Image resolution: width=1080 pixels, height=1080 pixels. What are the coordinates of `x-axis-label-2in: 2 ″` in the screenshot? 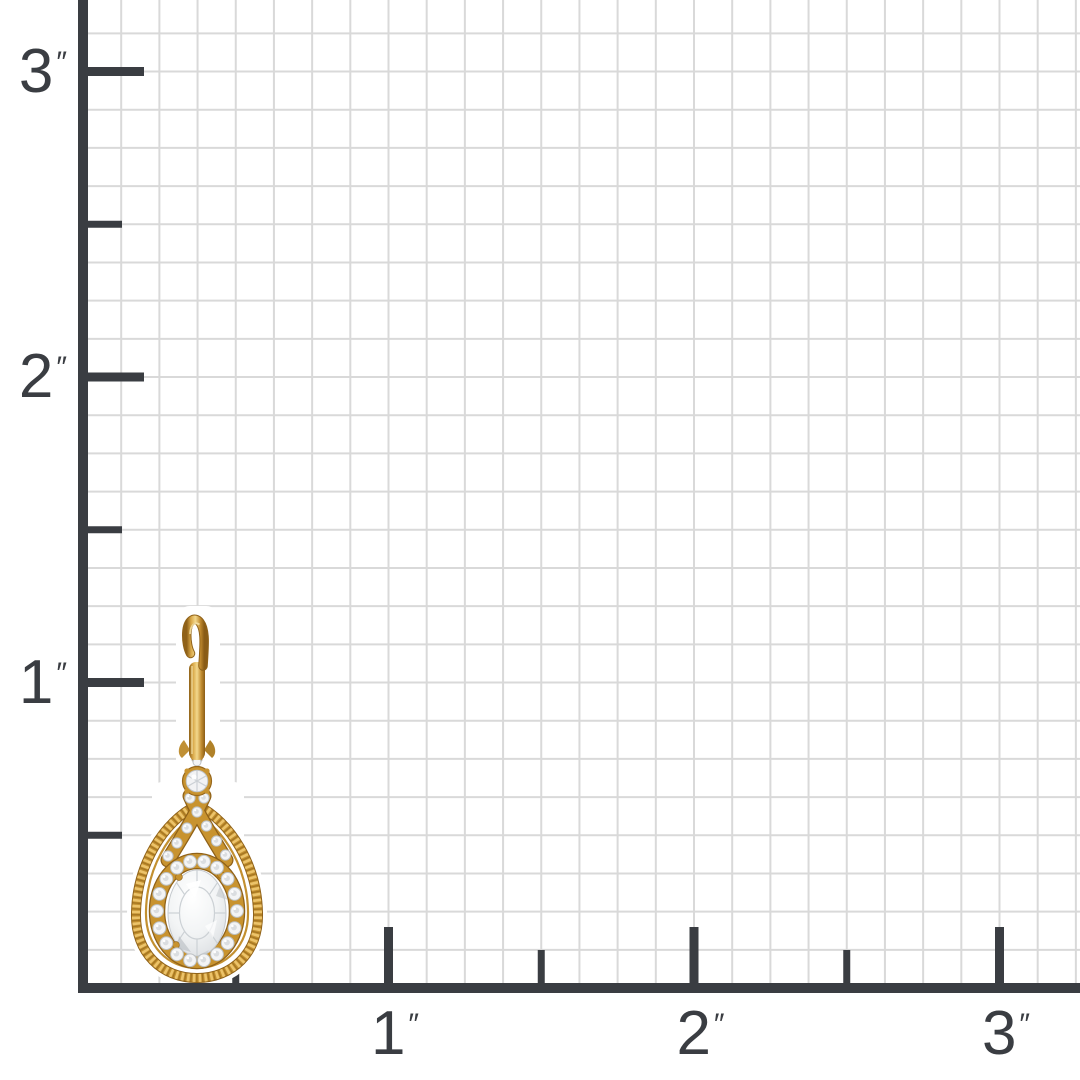 It's located at (700, 1034).